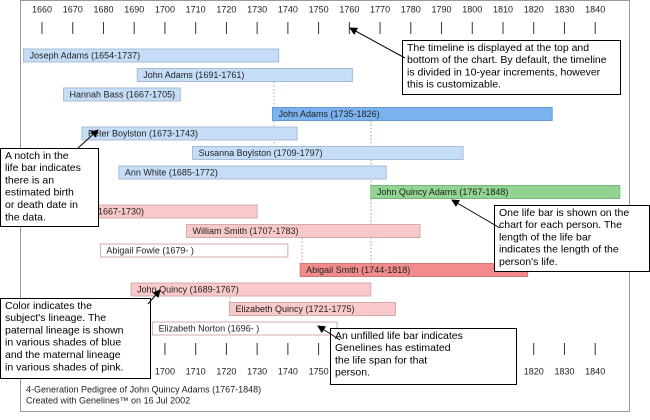 The image size is (650, 420). Describe the element at coordinates (595, 9) in the screenshot. I see `top-tick-label: 1840` at that location.